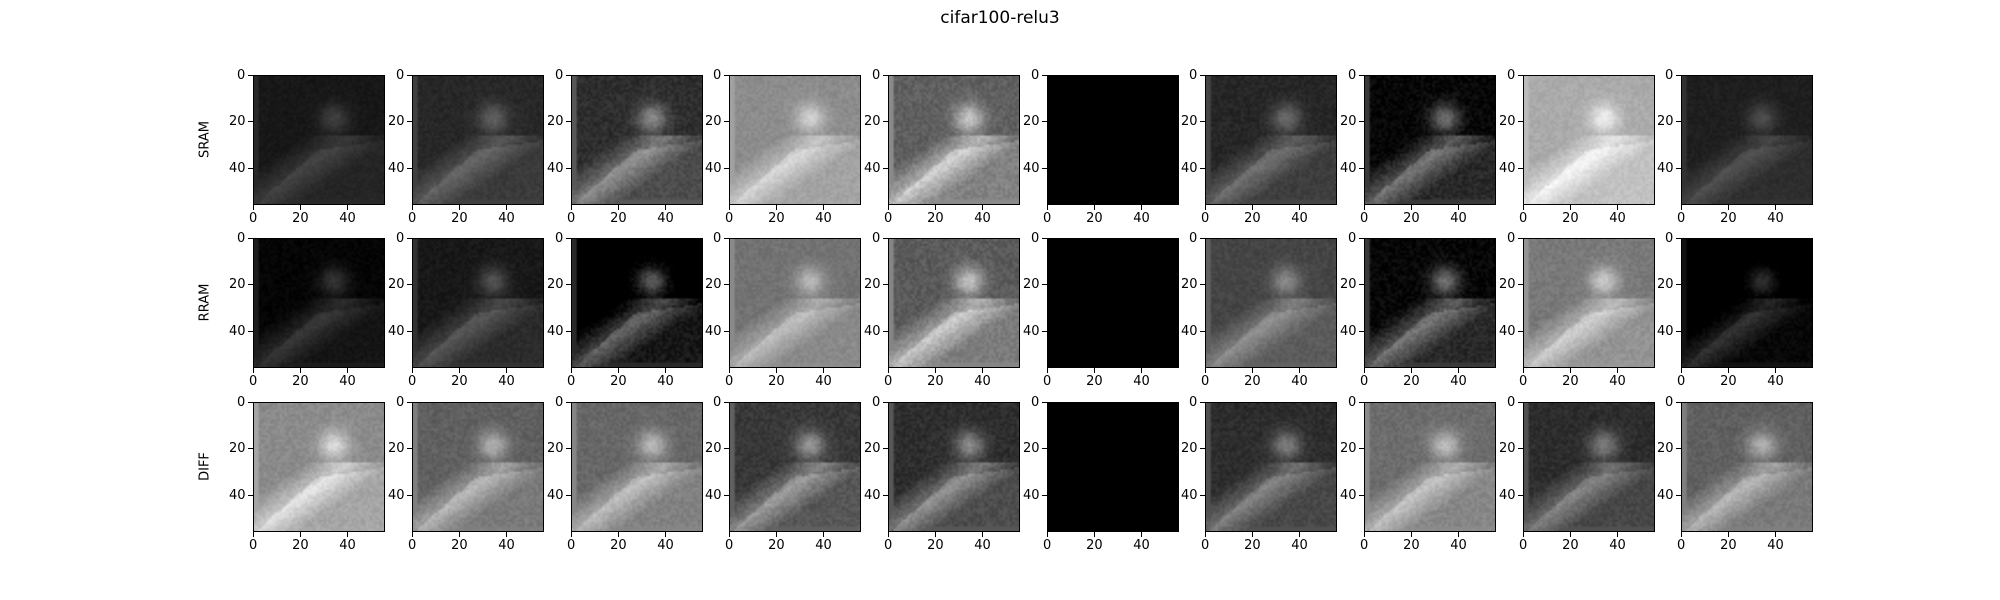 This screenshot has width=2000, height=600. What do you see at coordinates (205, 139) in the screenshot?
I see `row-label-sram: SRAM` at bounding box center [205, 139].